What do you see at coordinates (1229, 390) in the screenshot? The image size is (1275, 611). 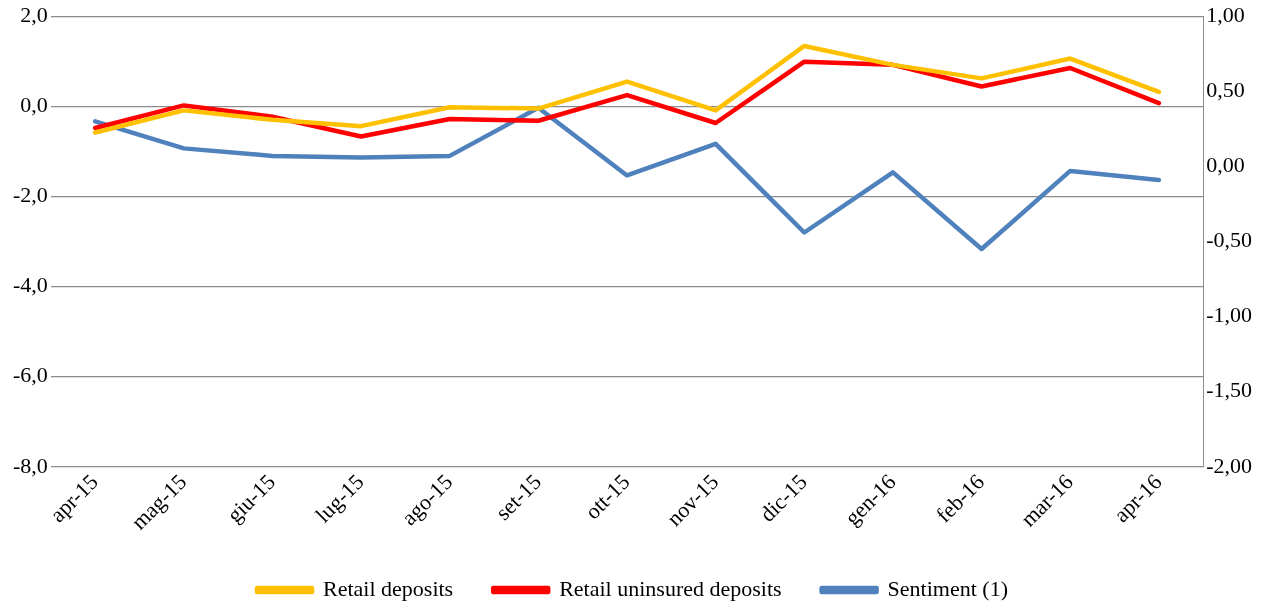 I see `y2-tick-label: -1,50` at bounding box center [1229, 390].